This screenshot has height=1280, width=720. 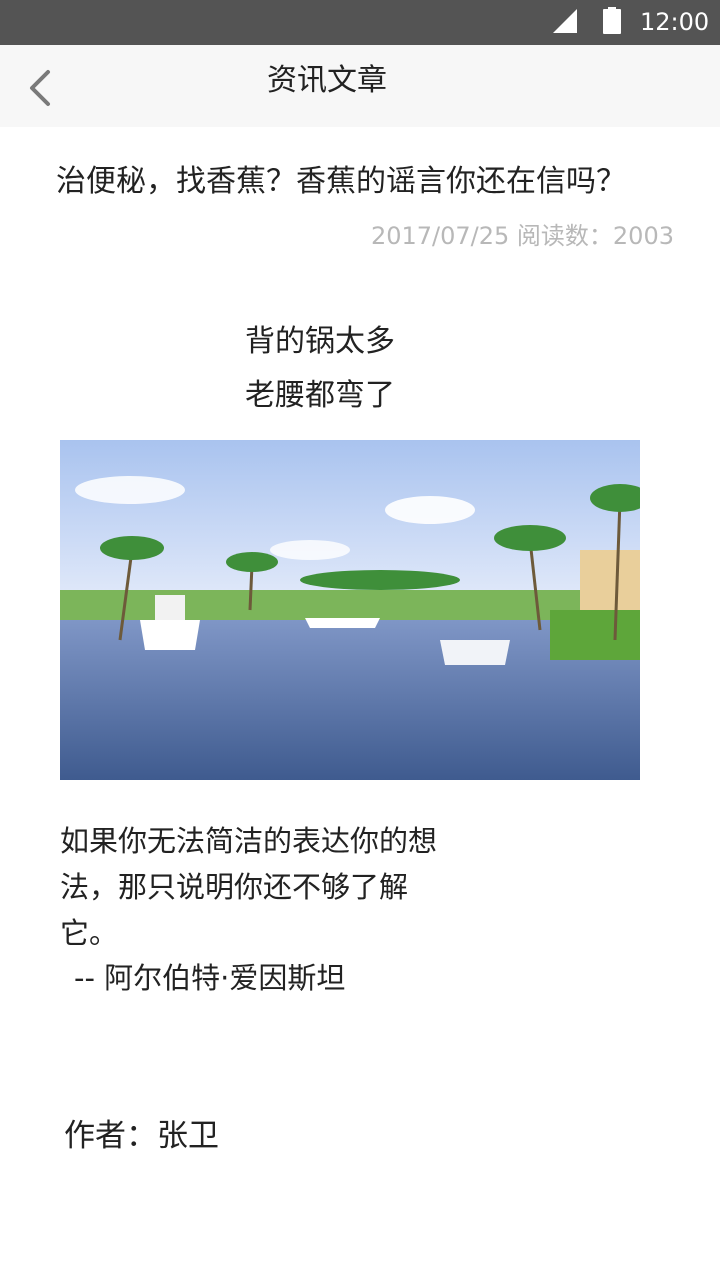 What do you see at coordinates (141, 1136) in the screenshot?
I see `article-author: 作者：张卫` at bounding box center [141, 1136].